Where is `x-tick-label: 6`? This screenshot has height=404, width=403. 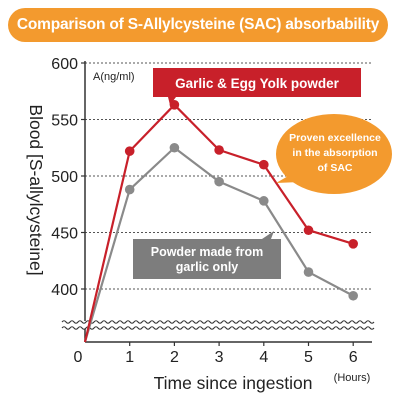 x-tick-label: 6 is located at coordinates (353, 357).